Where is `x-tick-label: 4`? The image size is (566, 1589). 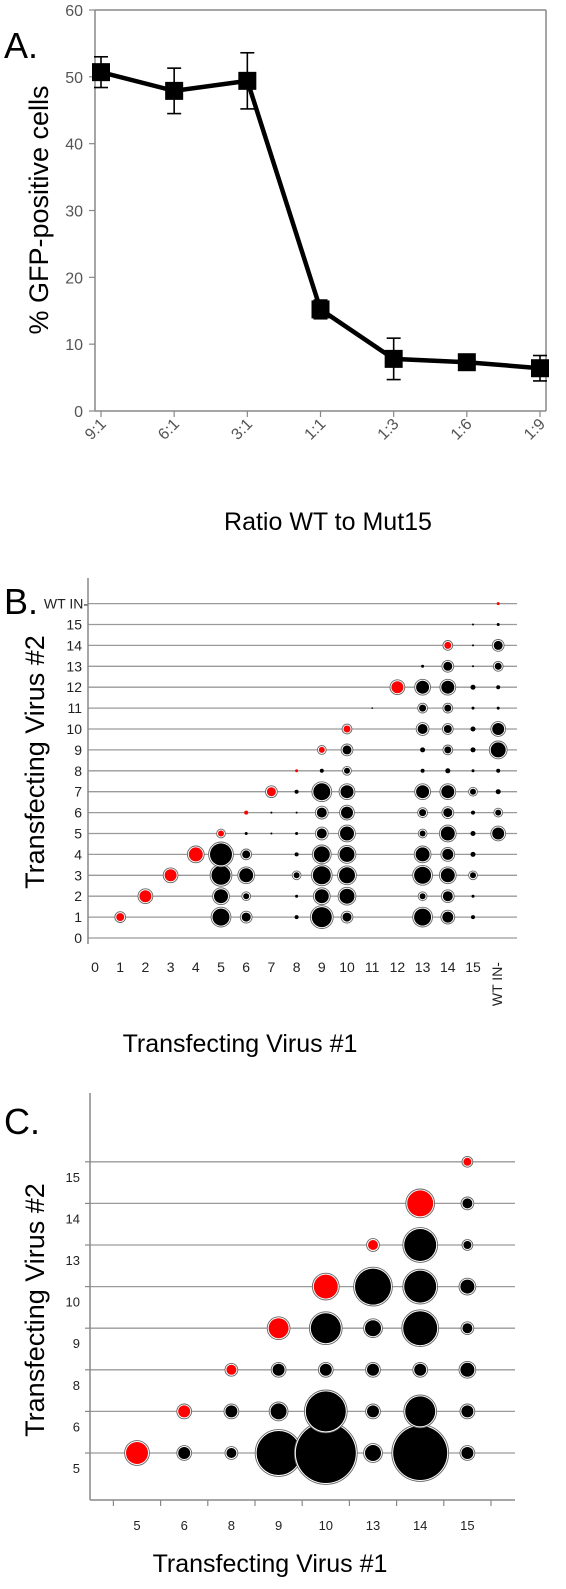 x-tick-label: 4 is located at coordinates (196, 967).